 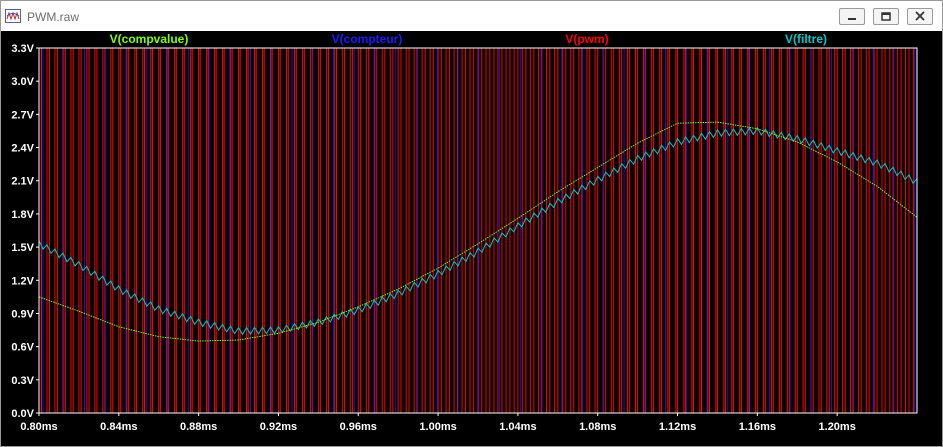 I want to click on restore-icon, so click(x=886, y=16).